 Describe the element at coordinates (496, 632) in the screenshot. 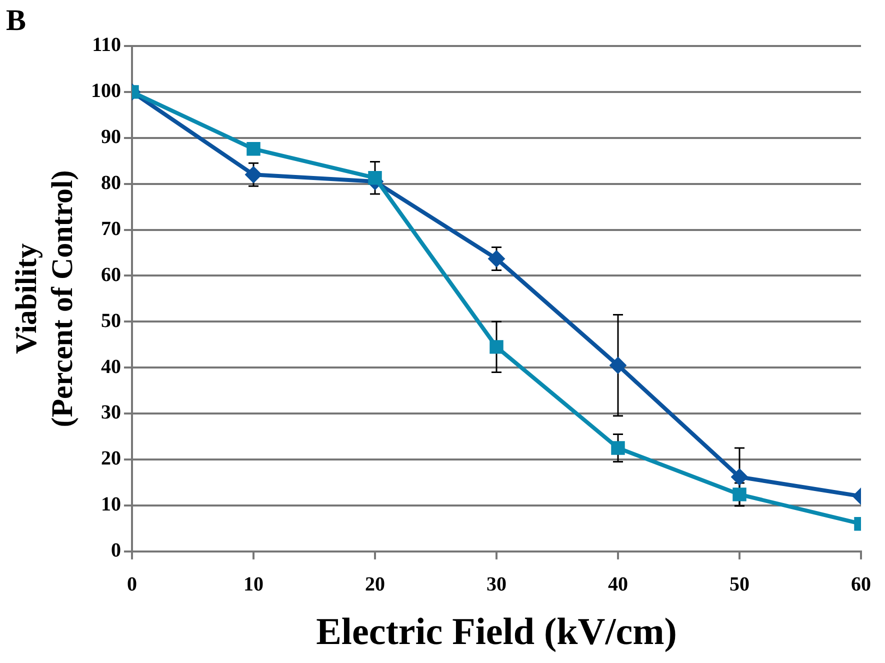

I see `x-axis-title: Electric Field (kV/cm)` at that location.